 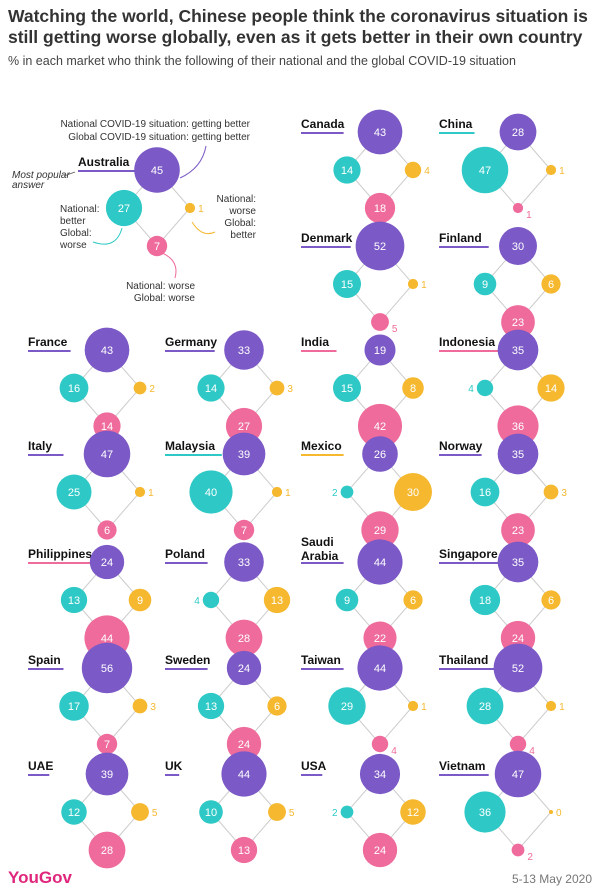 I want to click on bubble-usa-top, so click(x=380, y=774).